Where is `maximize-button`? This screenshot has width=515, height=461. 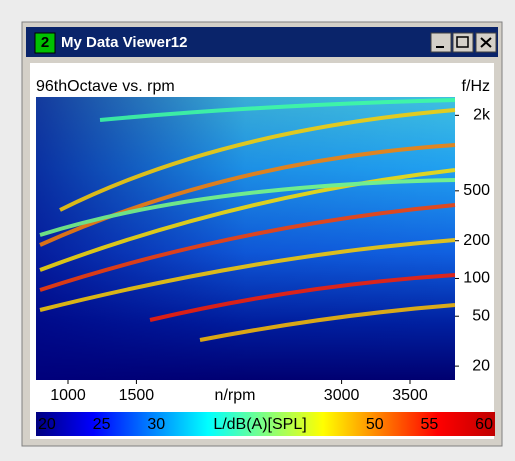
maximize-button is located at coordinates (463, 42).